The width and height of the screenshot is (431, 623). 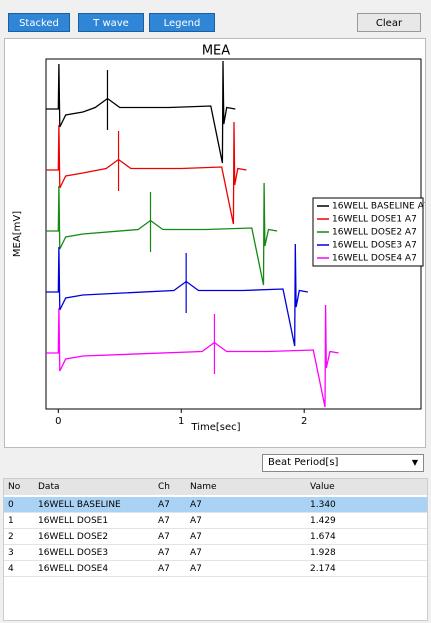 What do you see at coordinates (73, 569) in the screenshot?
I see `table-cell: 16WELL DOSE4` at bounding box center [73, 569].